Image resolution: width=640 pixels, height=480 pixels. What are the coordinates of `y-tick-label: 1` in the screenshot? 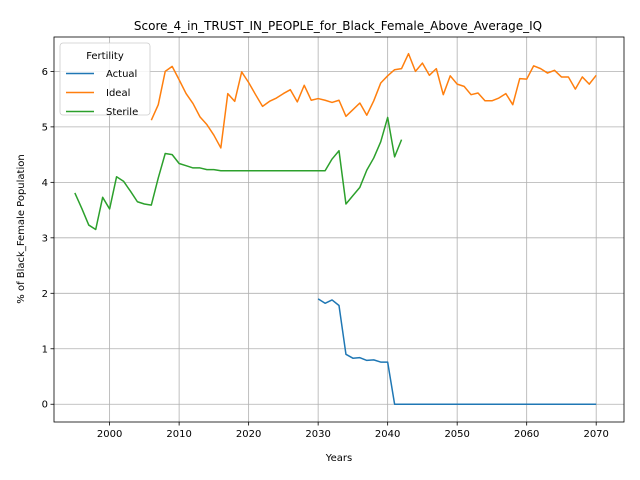 It's located at (45, 349).